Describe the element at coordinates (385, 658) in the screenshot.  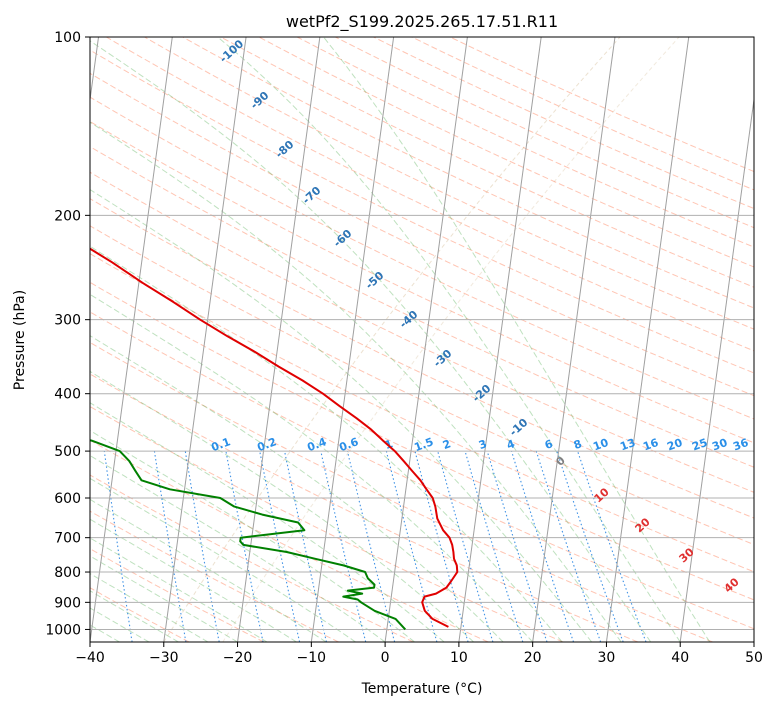
I see `x-tick-label: 0` at that location.